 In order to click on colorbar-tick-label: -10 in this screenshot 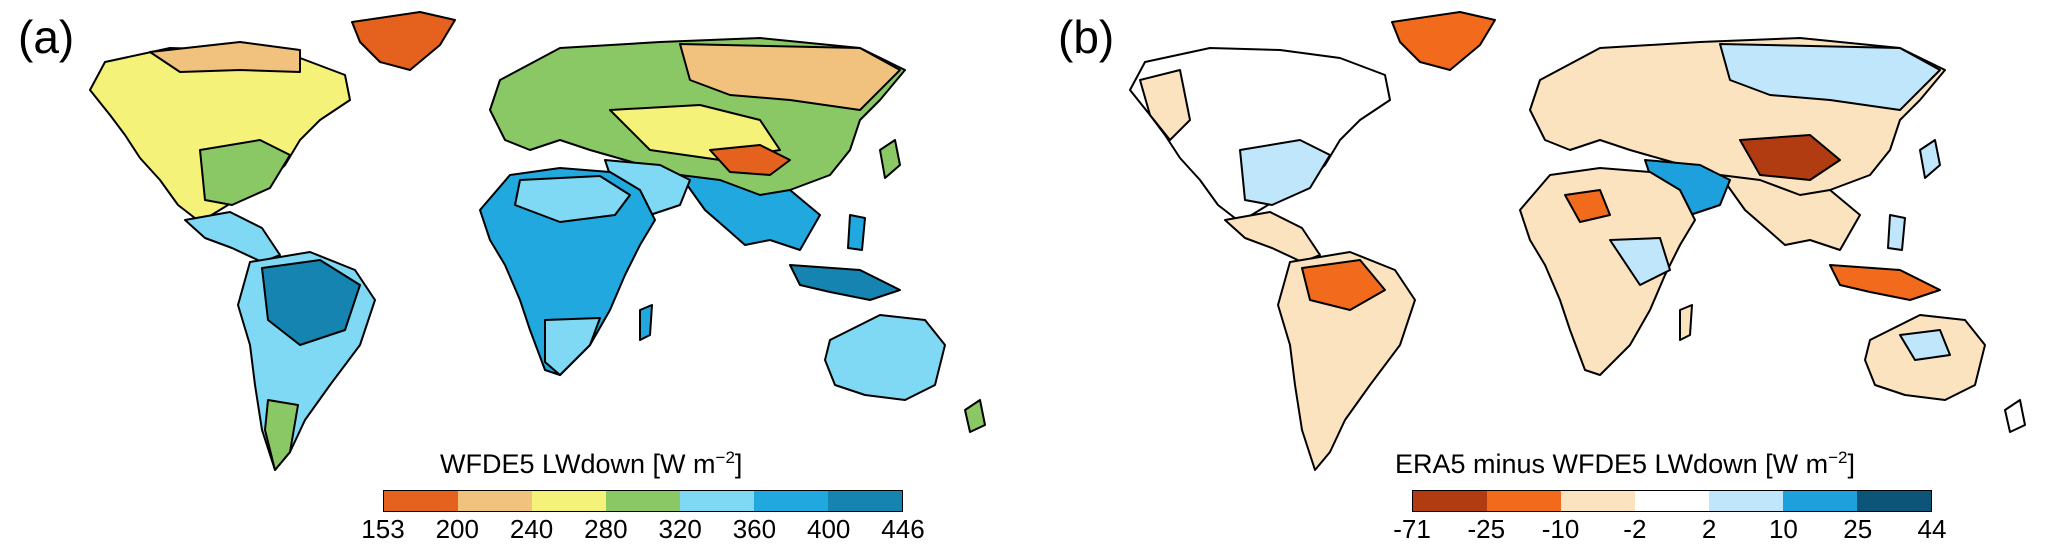, I will do `click(1560, 529)`.